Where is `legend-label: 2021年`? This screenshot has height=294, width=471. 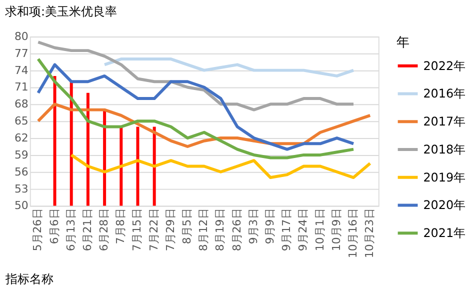 legend-label: 2021年 is located at coordinates (444, 233).